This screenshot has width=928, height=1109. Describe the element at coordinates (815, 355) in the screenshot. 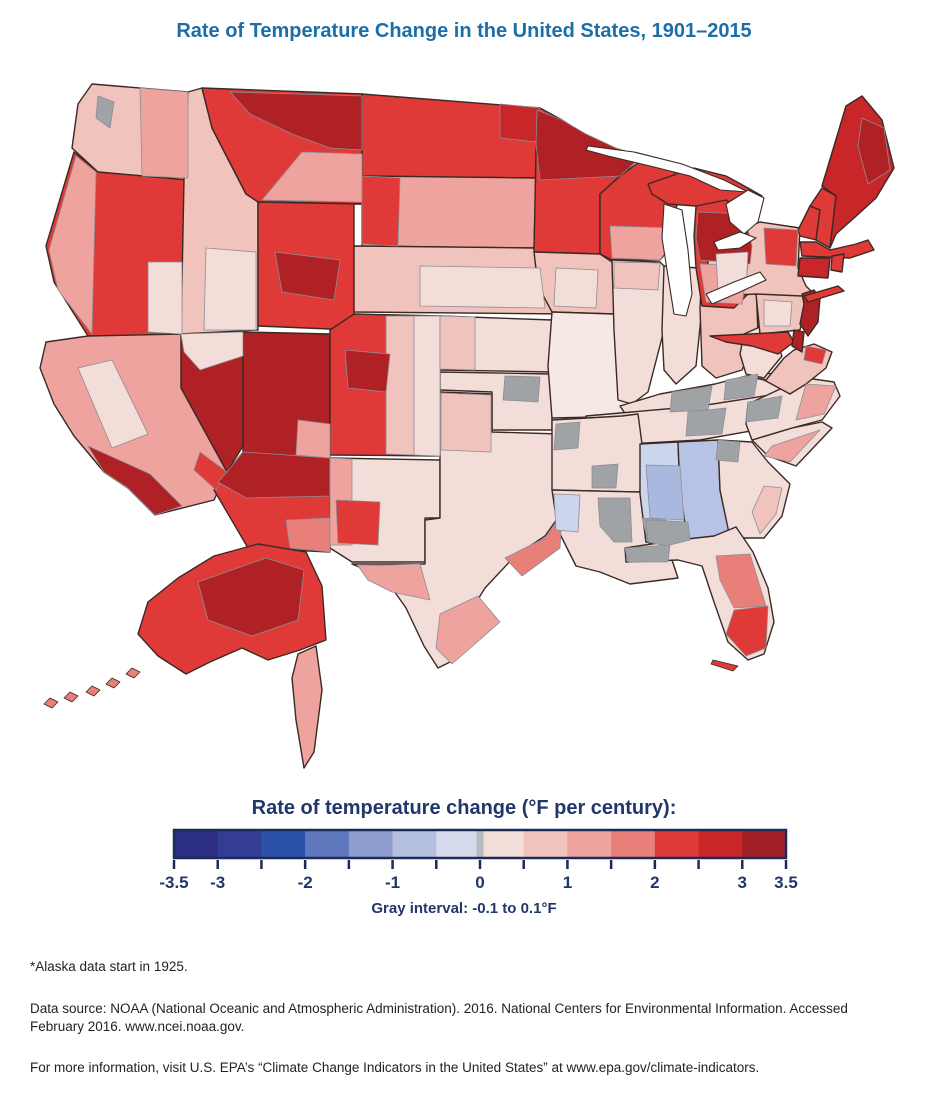

I see `region-virginia-north-red-division` at that location.